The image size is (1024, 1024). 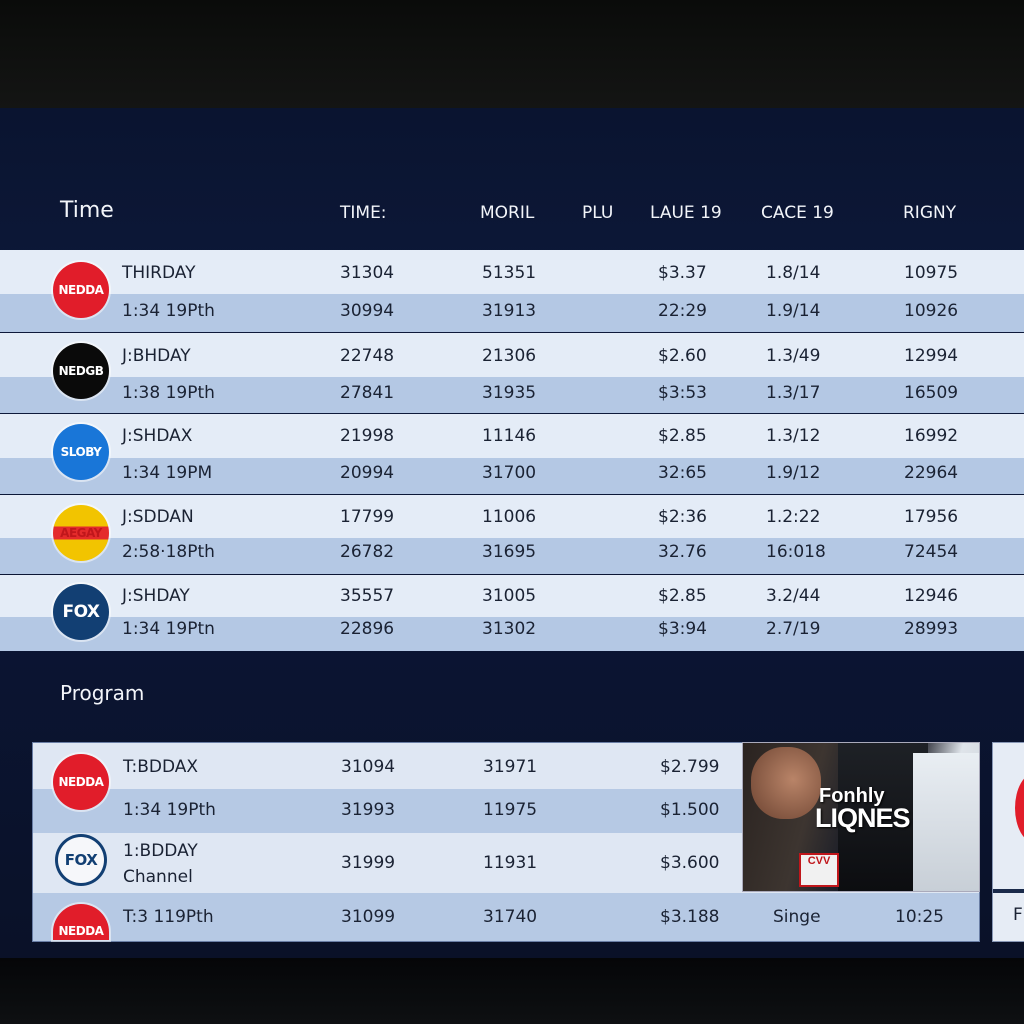 I want to click on thumbnail-title-line1: Fonhly, so click(x=852, y=796).